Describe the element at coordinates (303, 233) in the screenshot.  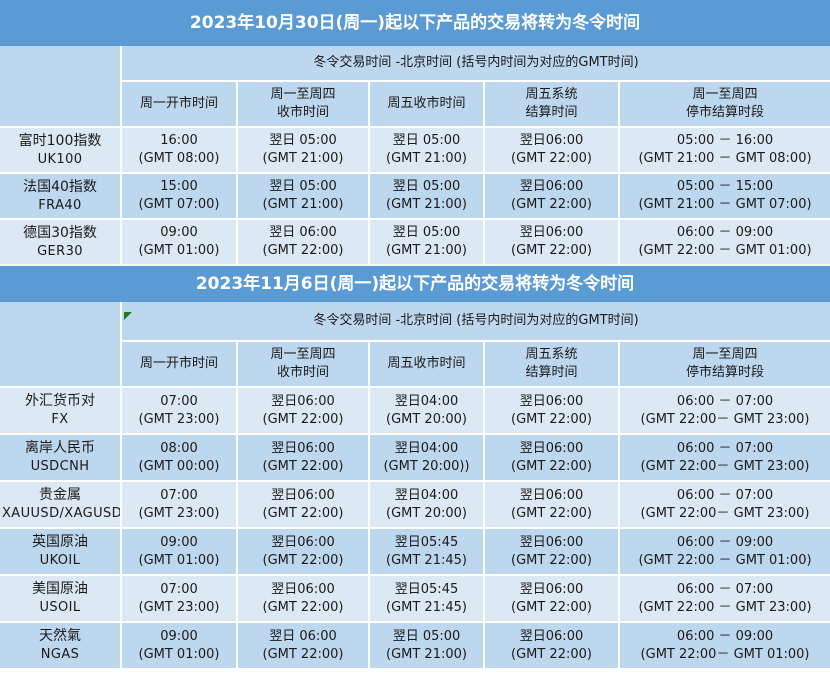
I see `time-local: 翌日 06:00` at that location.